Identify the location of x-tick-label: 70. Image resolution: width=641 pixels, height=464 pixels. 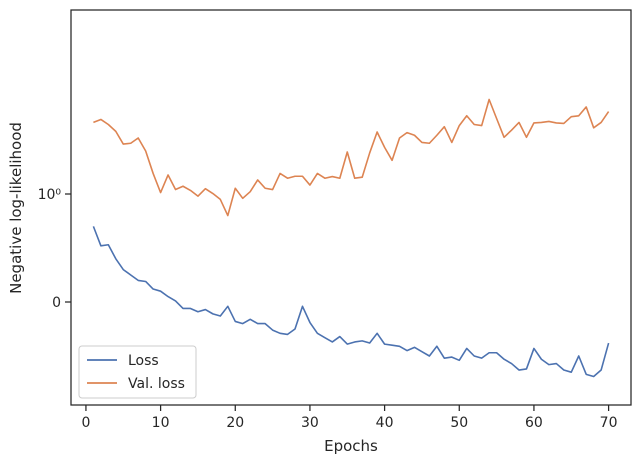
(609, 423).